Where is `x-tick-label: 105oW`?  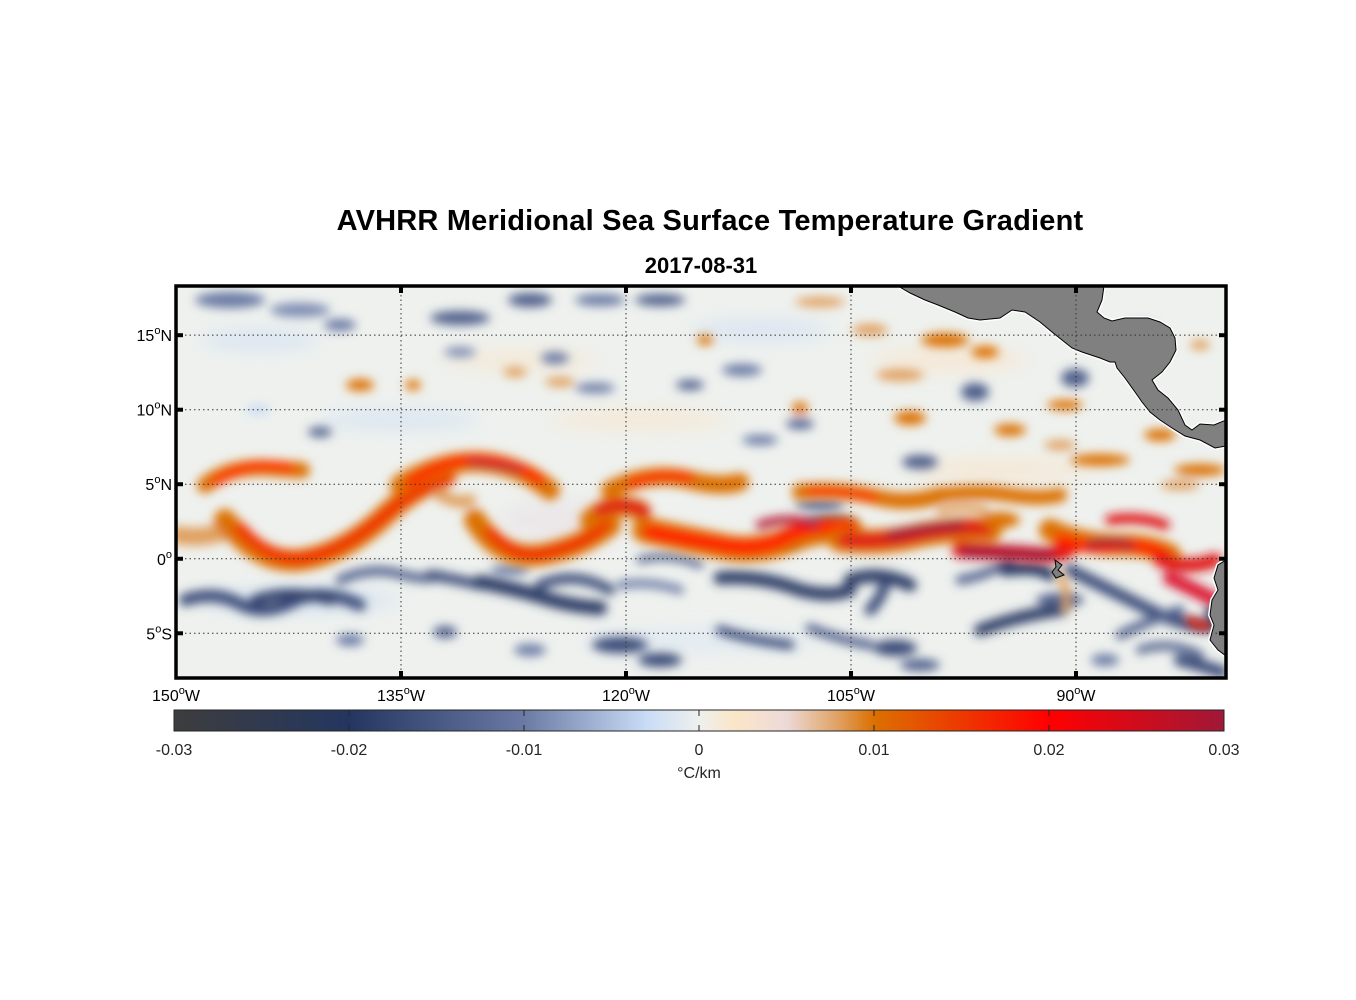 x-tick-label: 105oW is located at coordinates (851, 695).